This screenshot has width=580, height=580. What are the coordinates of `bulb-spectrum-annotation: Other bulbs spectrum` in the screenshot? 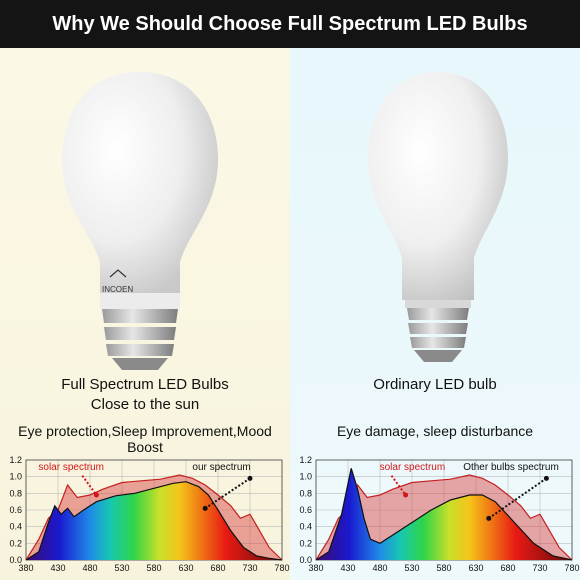 It's located at (511, 467).